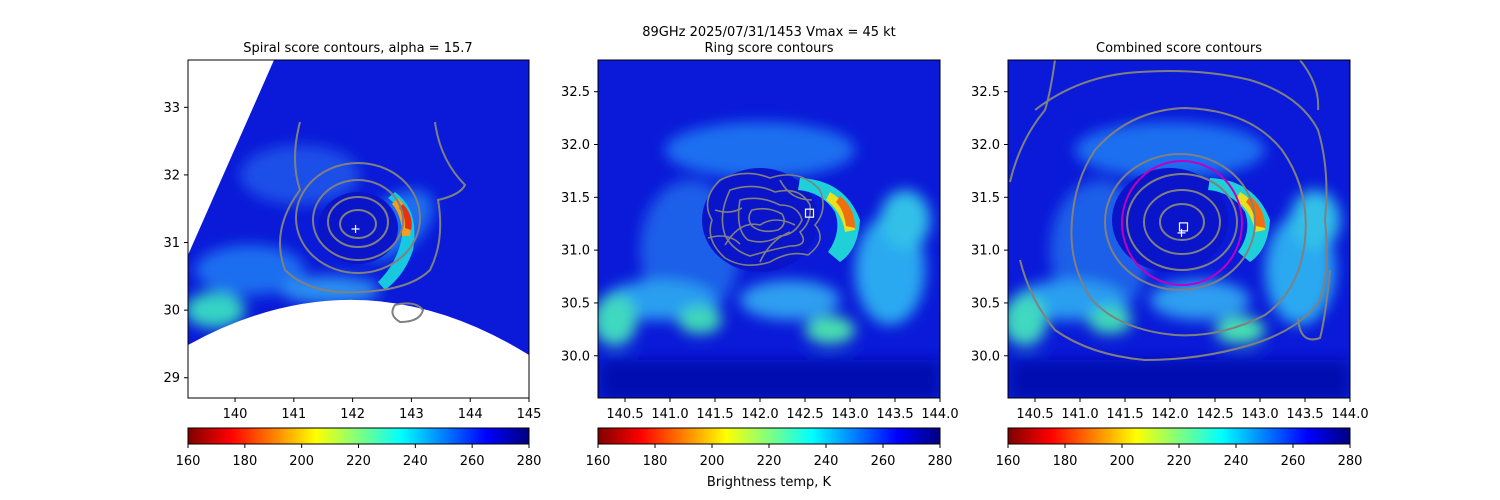 The image size is (1500, 500). I want to click on colorbar-1: 160 180 200 220 240 260 280, so click(359, 448).